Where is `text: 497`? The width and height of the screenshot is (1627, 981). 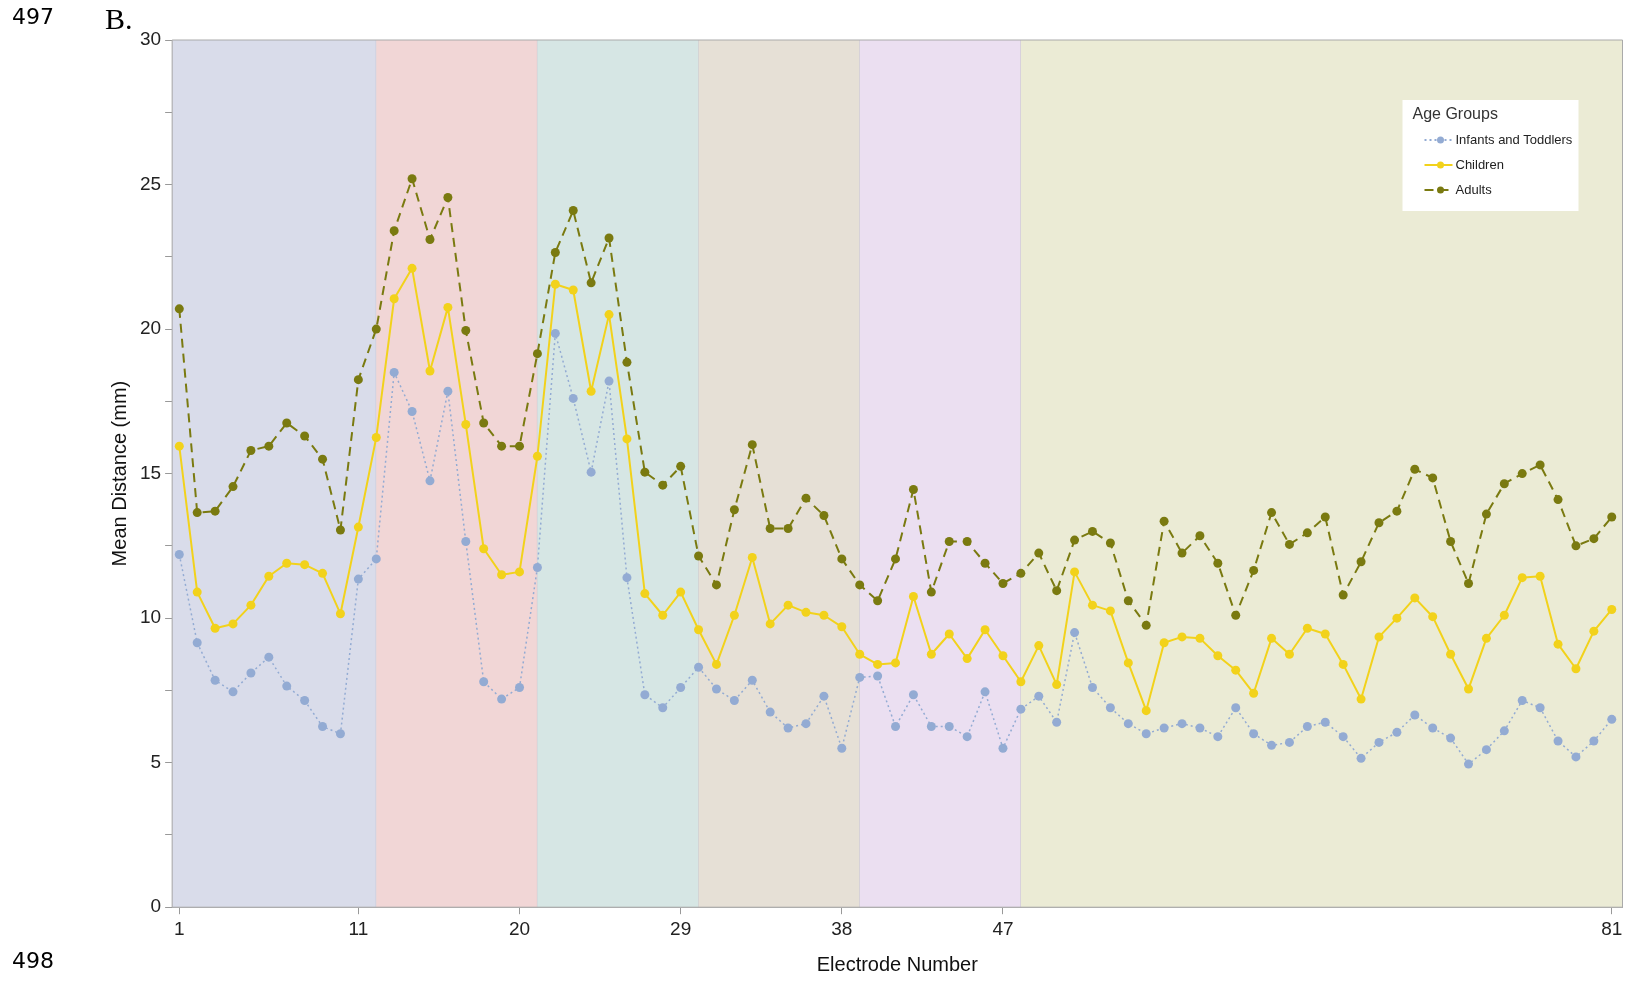
text: 497 is located at coordinates (33, 16).